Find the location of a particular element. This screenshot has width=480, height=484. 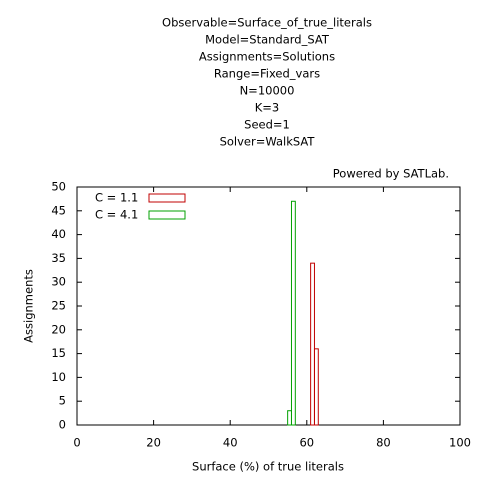

y-tick-label: 5 is located at coordinates (62, 401).